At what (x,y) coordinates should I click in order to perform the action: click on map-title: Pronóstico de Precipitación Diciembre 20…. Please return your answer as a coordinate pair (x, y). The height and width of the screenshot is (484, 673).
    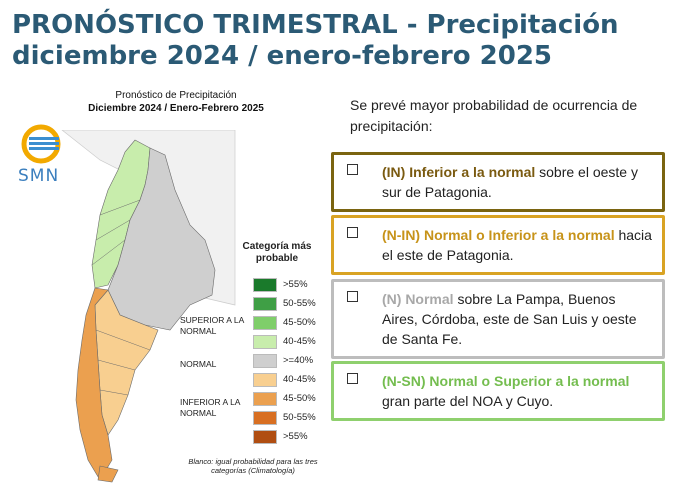
    Looking at the image, I should click on (176, 102).